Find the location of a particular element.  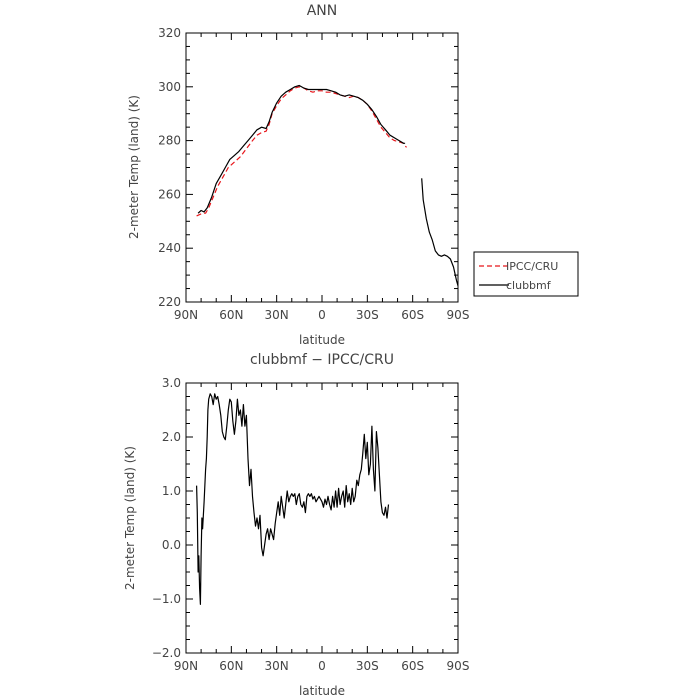

y-tick-label: 260 is located at coordinates (169, 194).